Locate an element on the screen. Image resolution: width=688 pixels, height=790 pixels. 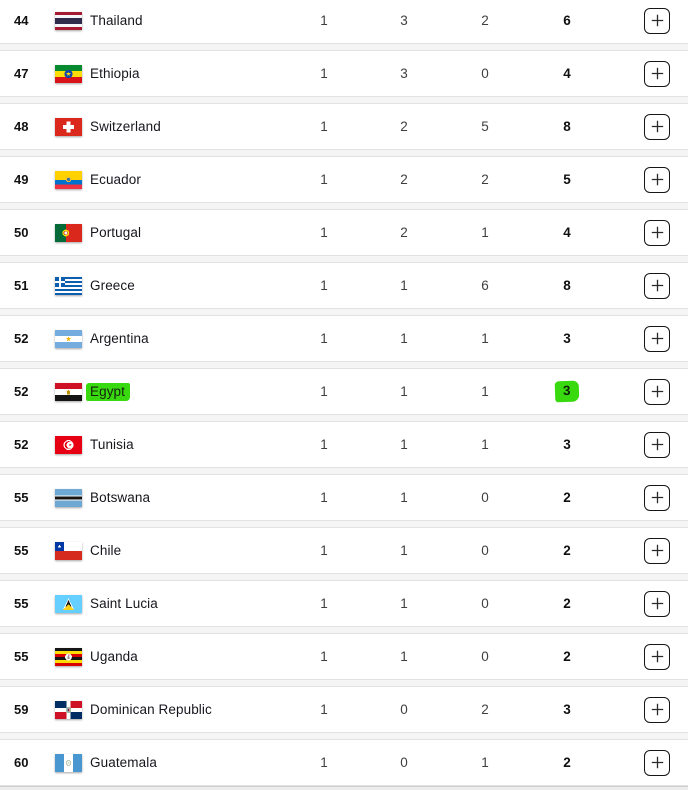
table-row: 55 Saint Lucia 1 1 0 2 is located at coordinates (344, 603).